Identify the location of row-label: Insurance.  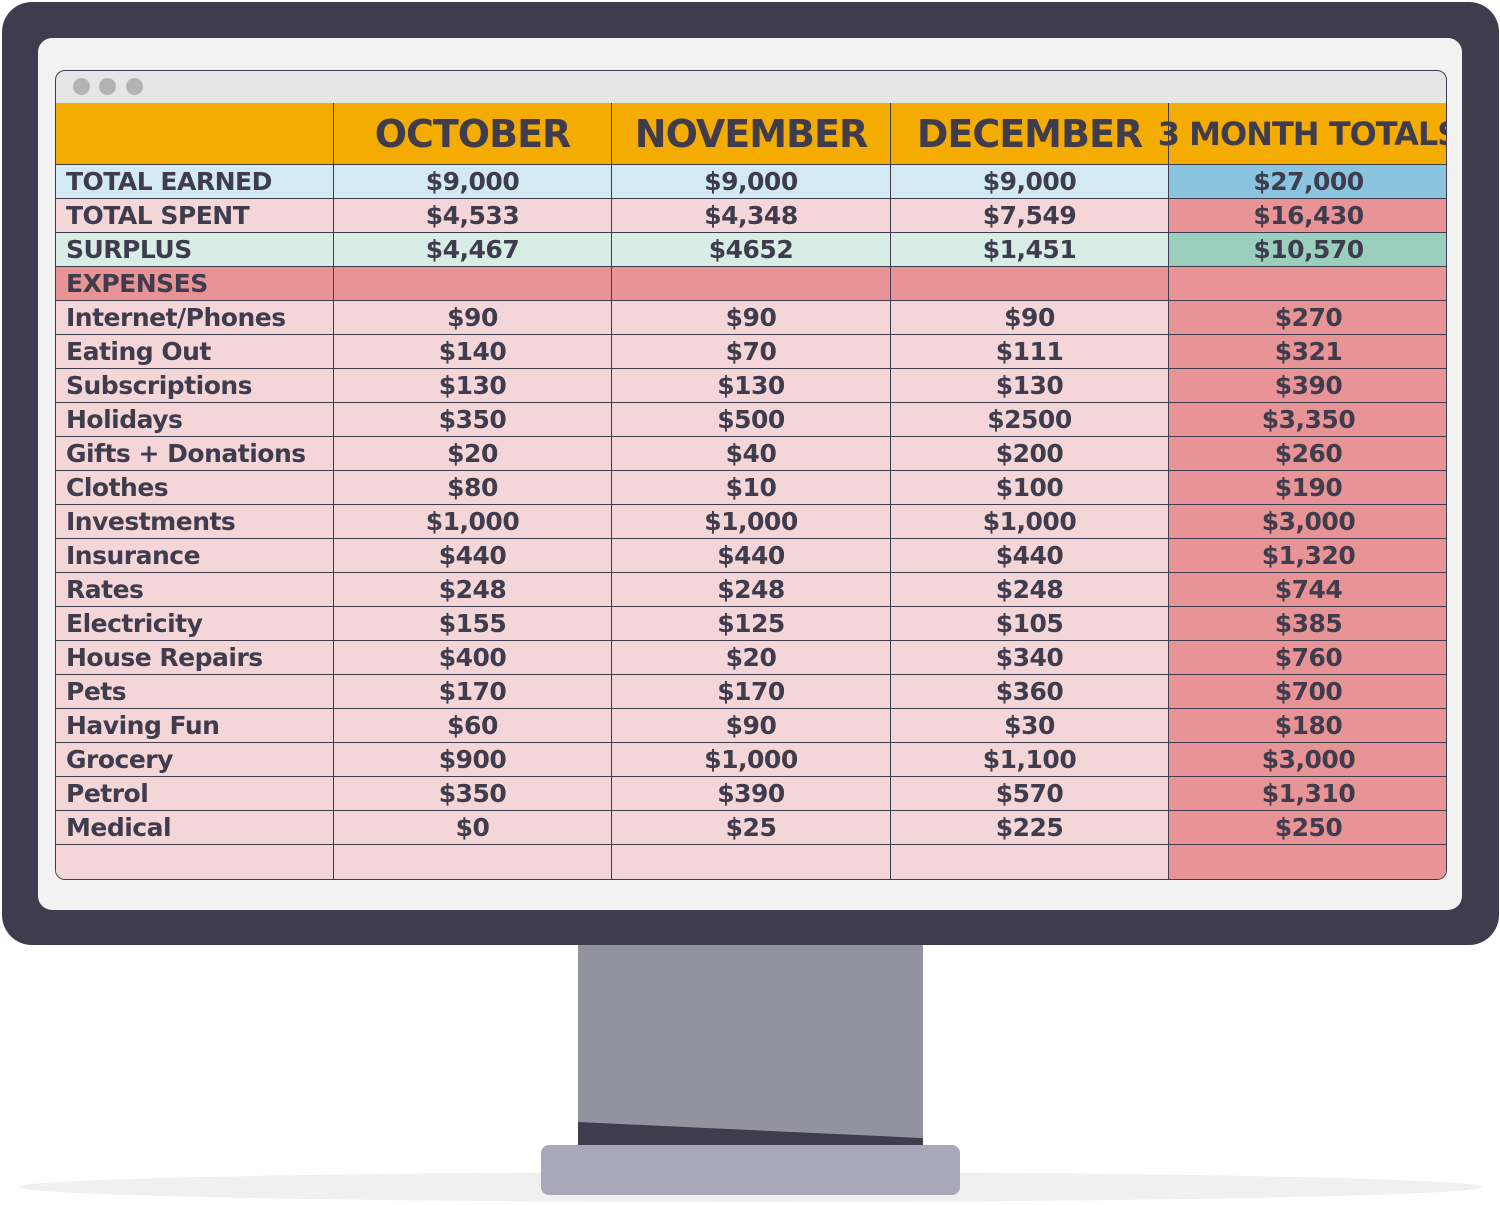
(195, 556).